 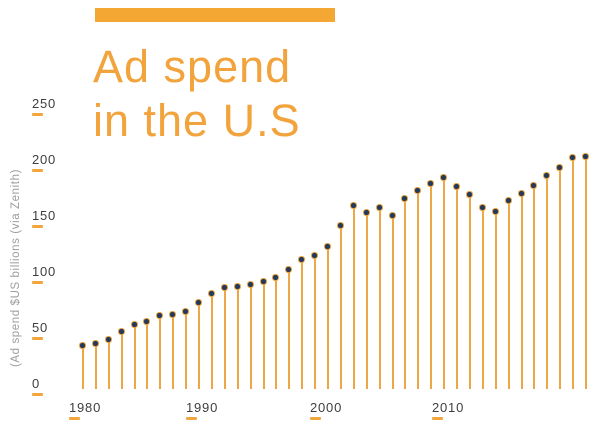 I want to click on y-tick-label: 250, so click(x=44, y=106).